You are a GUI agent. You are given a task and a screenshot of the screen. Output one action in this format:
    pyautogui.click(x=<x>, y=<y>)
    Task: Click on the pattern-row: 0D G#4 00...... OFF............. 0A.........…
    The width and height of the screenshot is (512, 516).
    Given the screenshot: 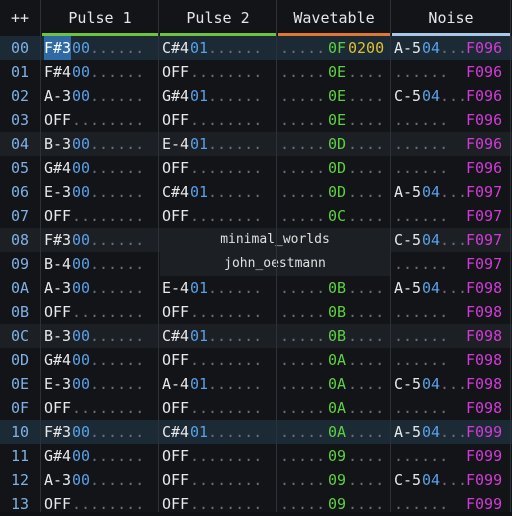 What is the action you would take?
    pyautogui.click(x=256, y=360)
    